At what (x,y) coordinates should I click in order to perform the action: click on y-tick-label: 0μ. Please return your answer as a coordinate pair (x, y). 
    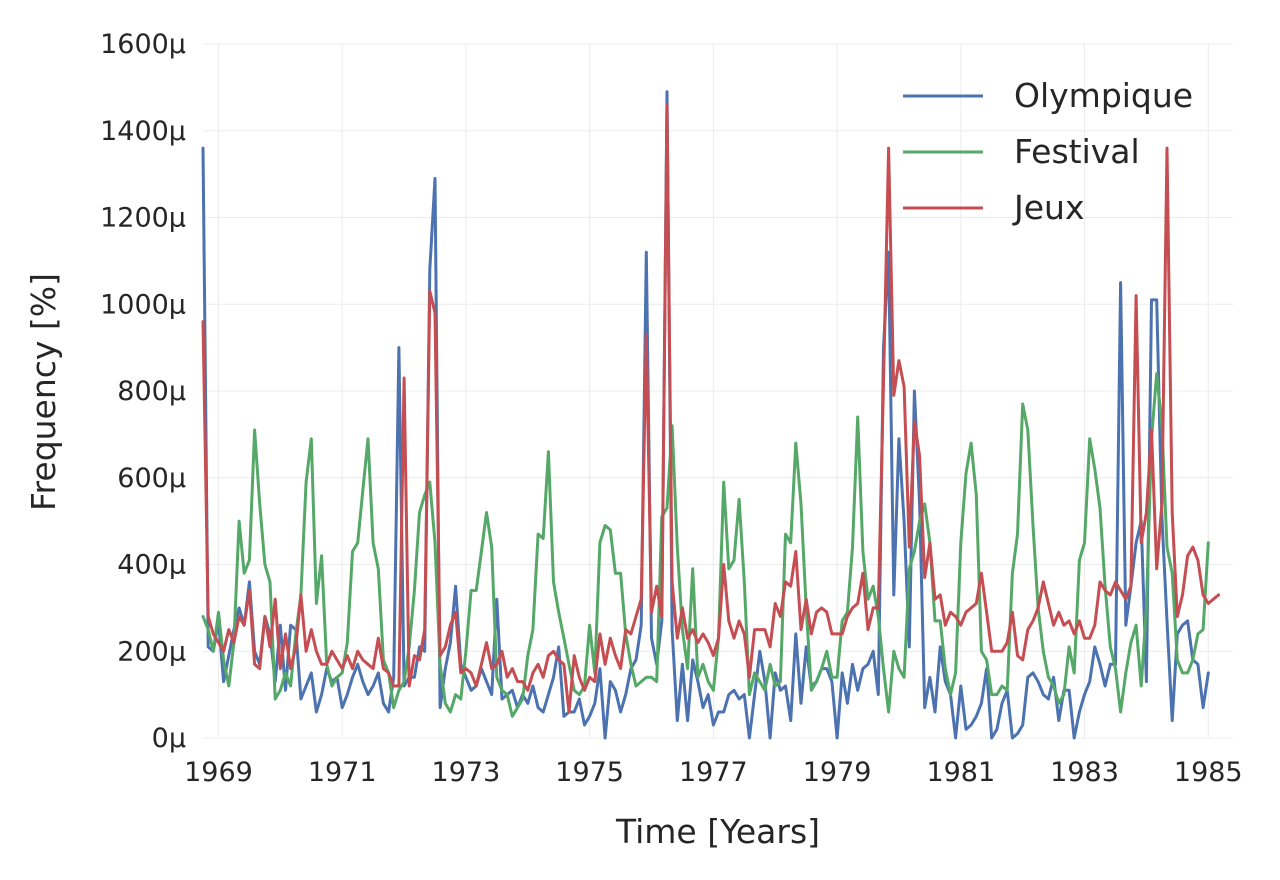
    Looking at the image, I should click on (169, 738).